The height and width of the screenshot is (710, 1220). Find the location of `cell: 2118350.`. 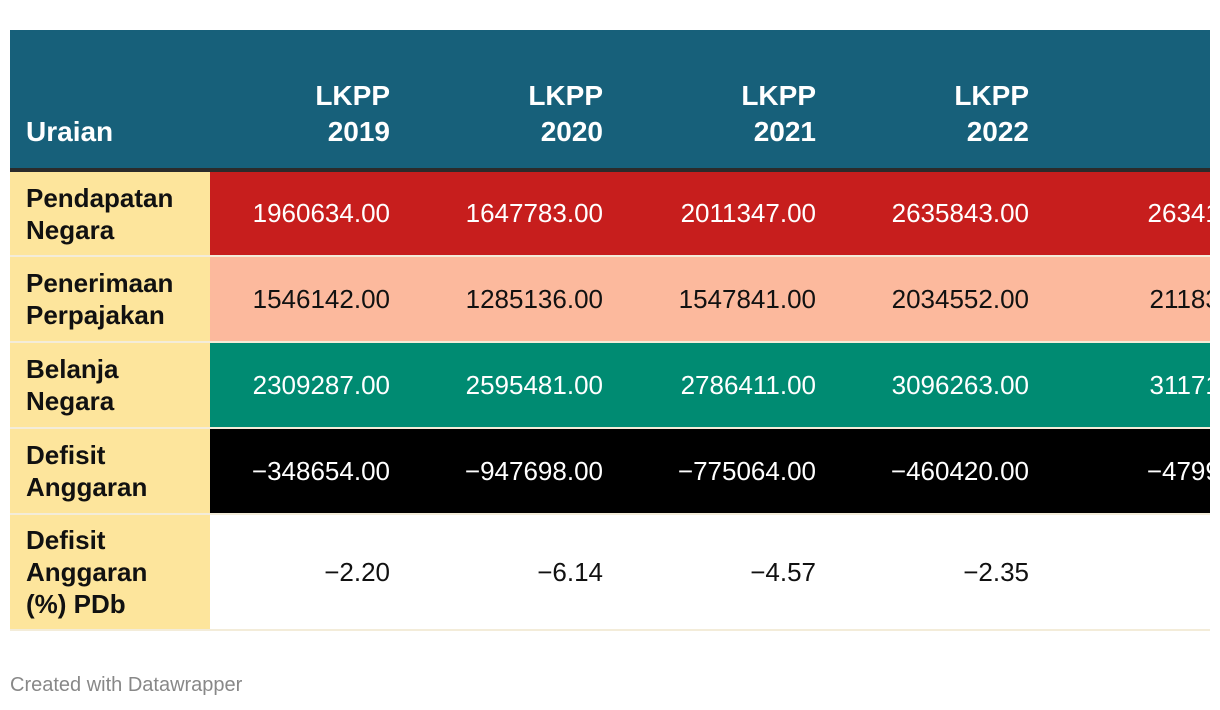

cell: 2118350. is located at coordinates (1129, 299).